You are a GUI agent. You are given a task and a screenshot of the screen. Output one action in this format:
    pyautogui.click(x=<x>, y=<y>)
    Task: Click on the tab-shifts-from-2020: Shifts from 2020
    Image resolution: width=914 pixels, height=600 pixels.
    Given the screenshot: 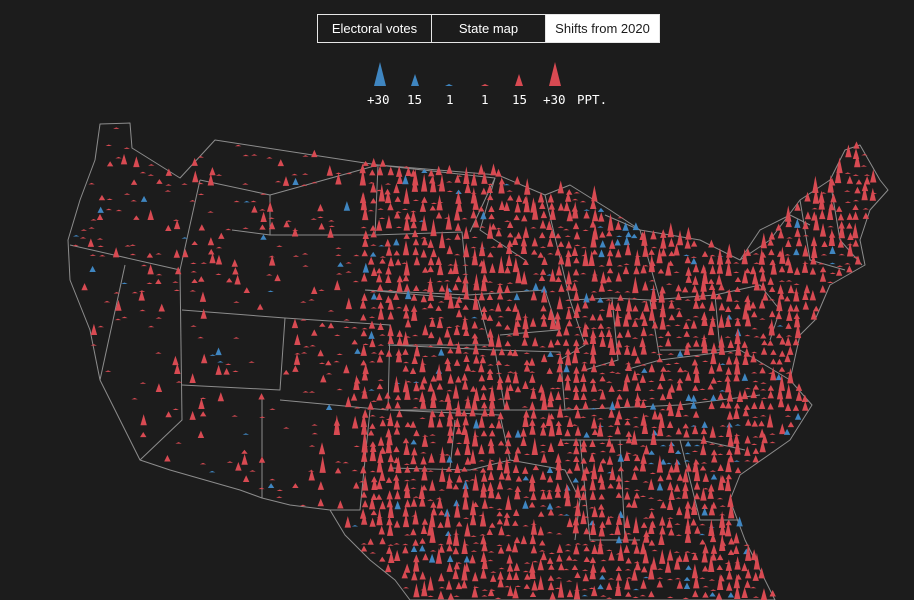 What is the action you would take?
    pyautogui.click(x=603, y=28)
    